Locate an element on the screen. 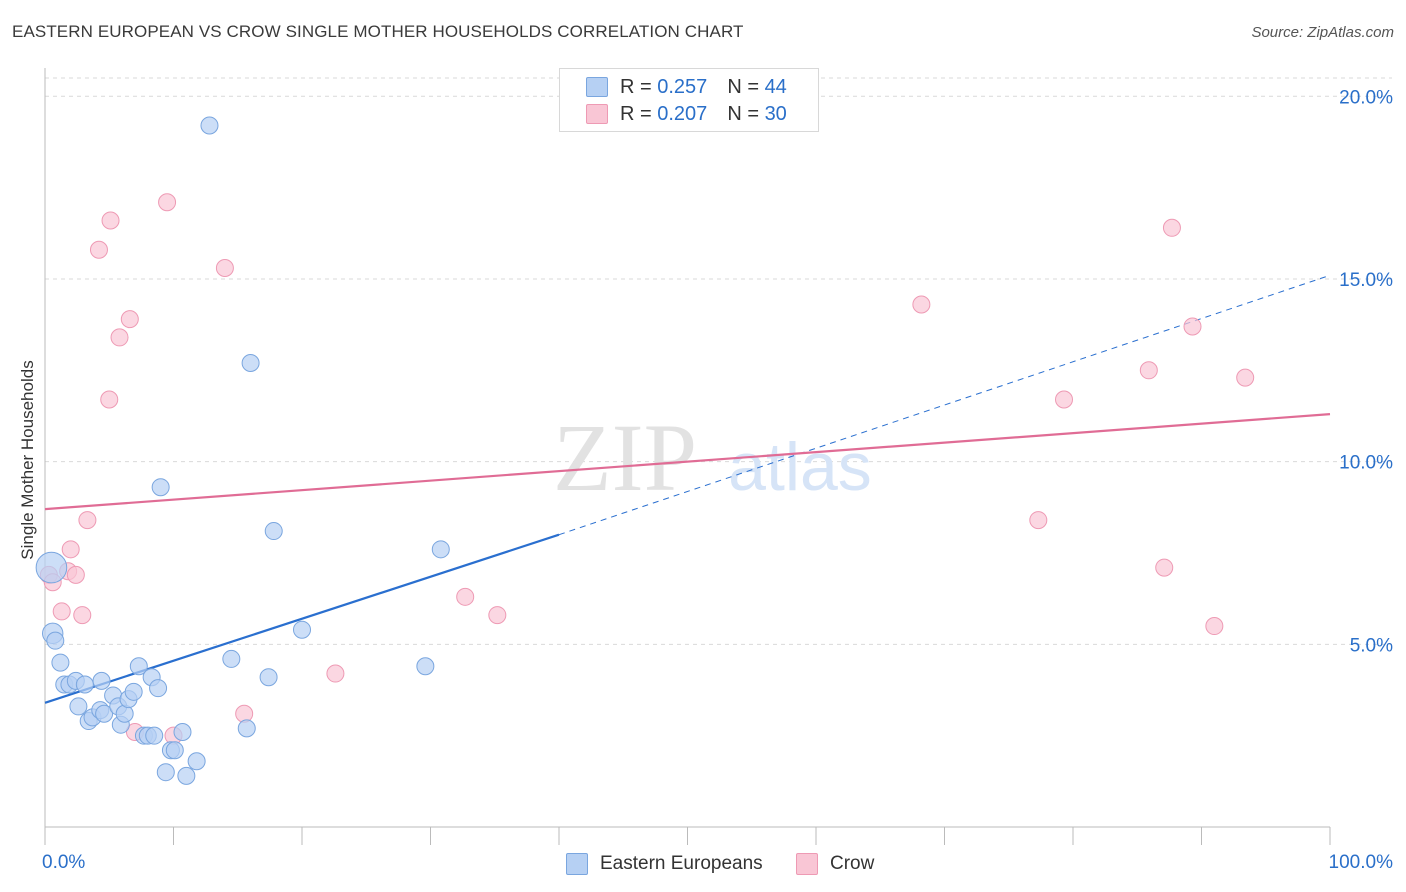 This screenshot has width=1406, height=892. bottom-legend-swatch-blue is located at coordinates (577, 864).